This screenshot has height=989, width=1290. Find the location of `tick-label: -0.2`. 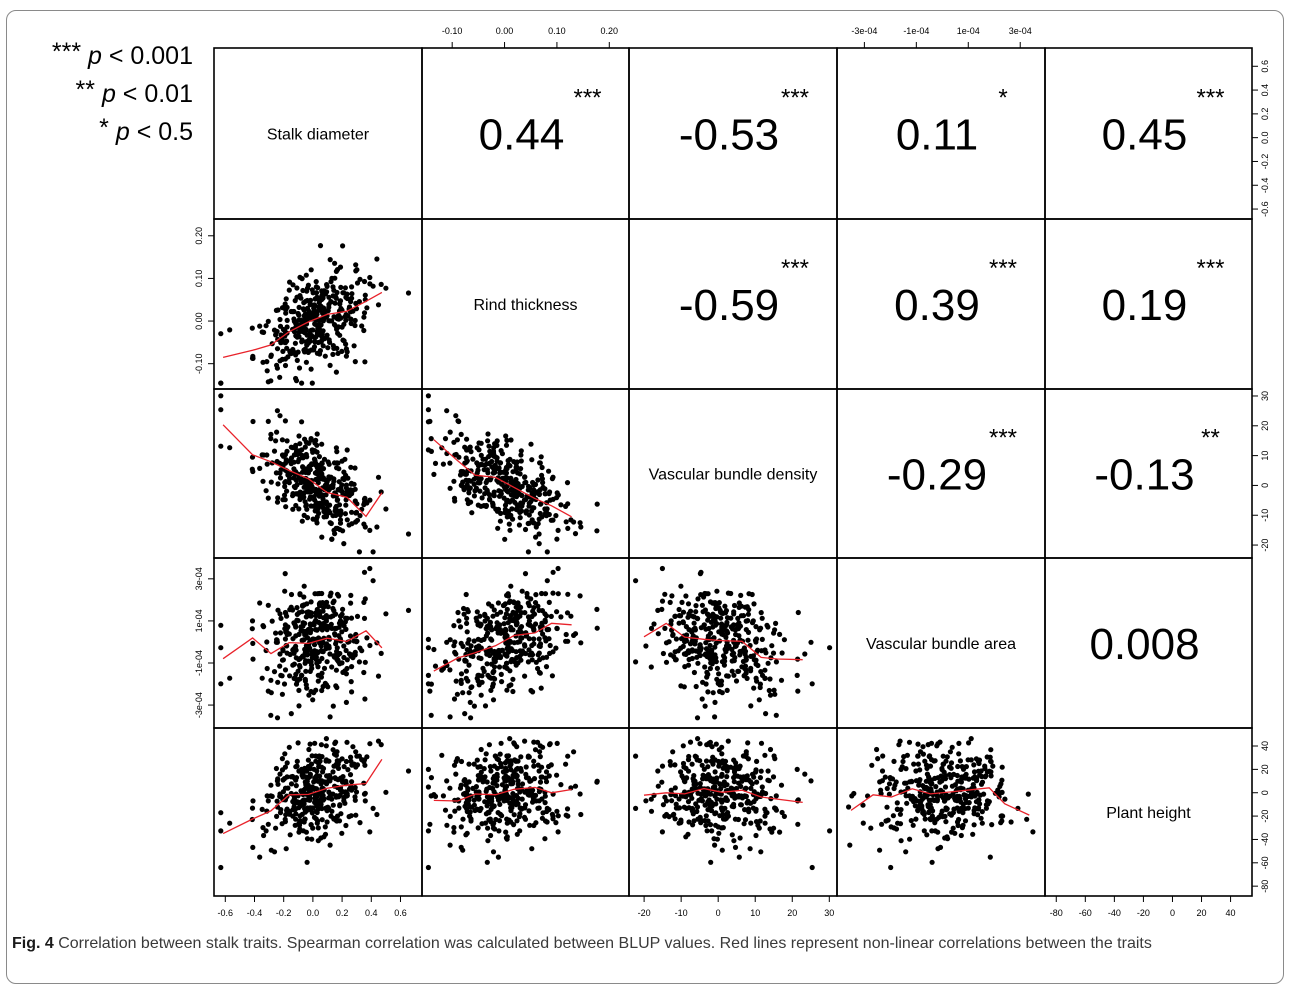

tick-label: -0.2 is located at coordinates (284, 913).